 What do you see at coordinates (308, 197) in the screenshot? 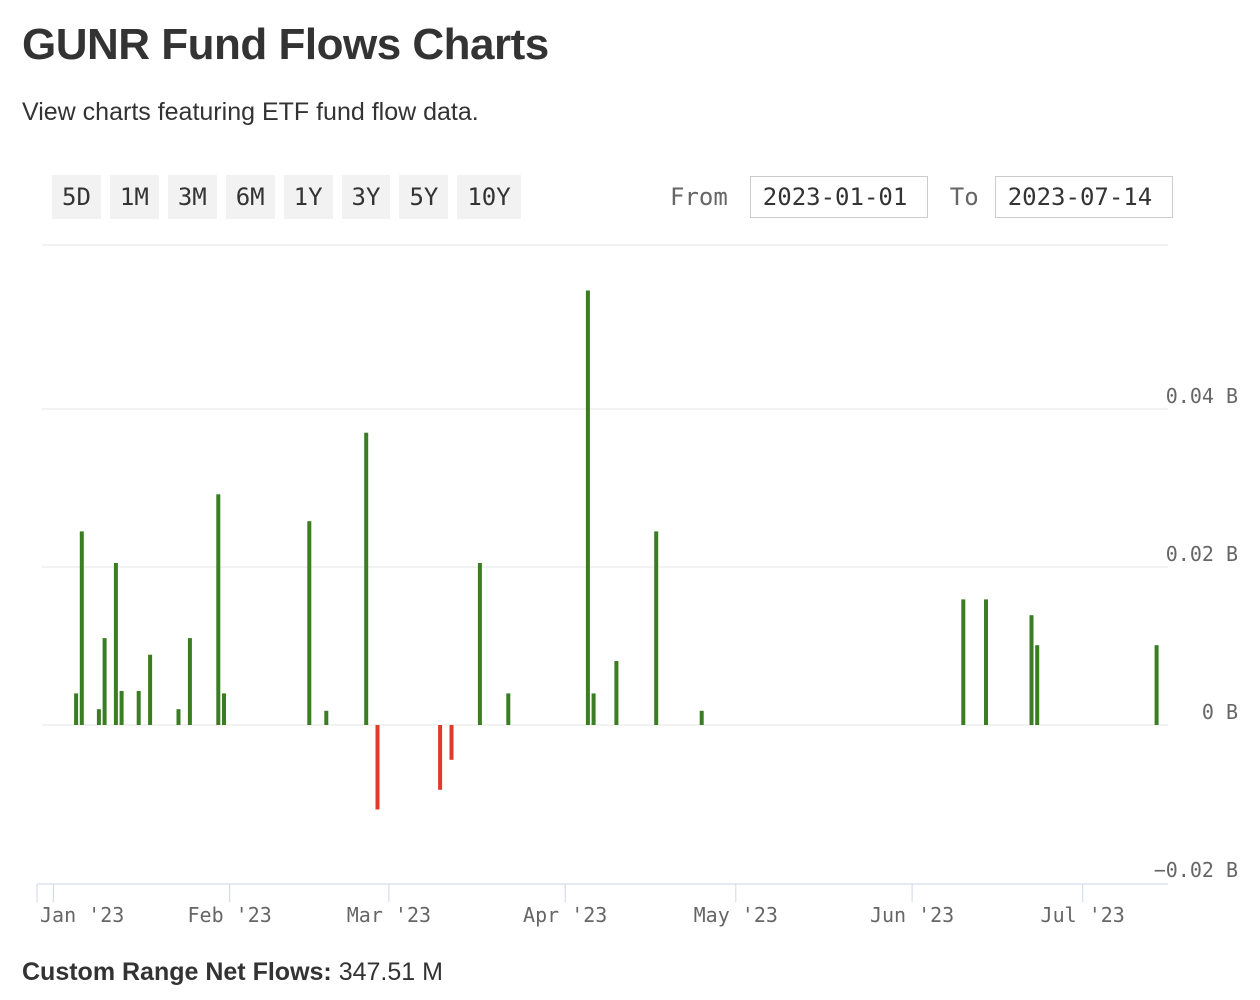
I see `range-button-1y: 1Y` at bounding box center [308, 197].